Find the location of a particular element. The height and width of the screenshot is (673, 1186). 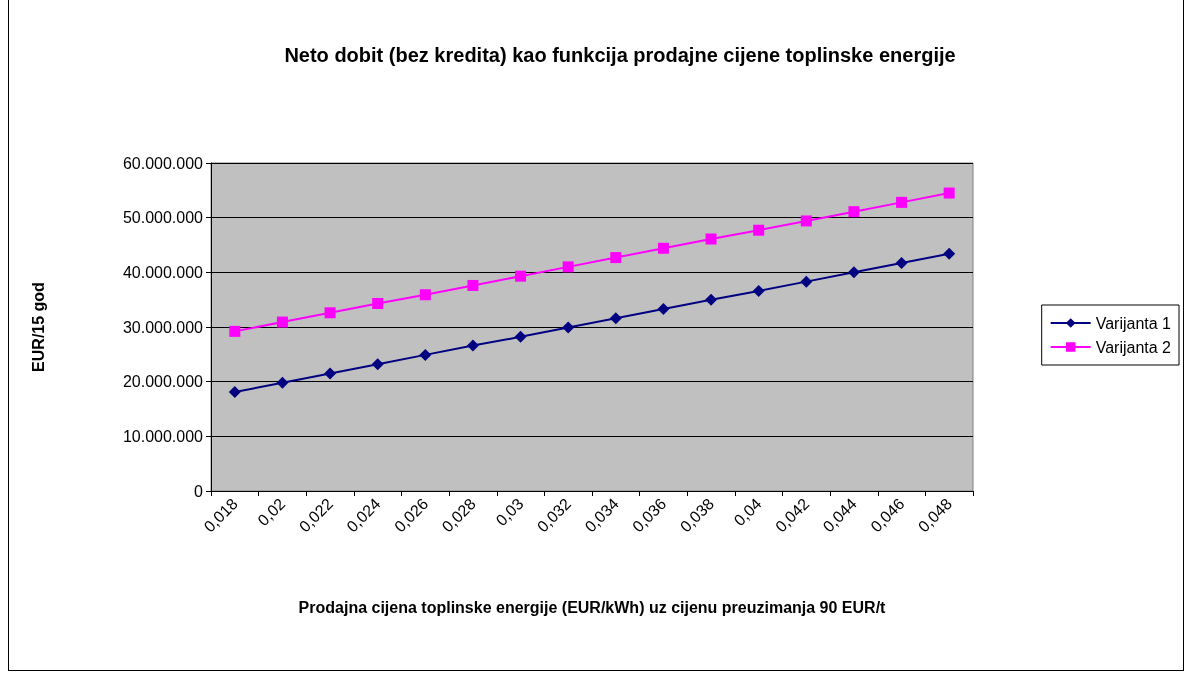

y-tick-label: 50.000.000 is located at coordinates (163, 218).